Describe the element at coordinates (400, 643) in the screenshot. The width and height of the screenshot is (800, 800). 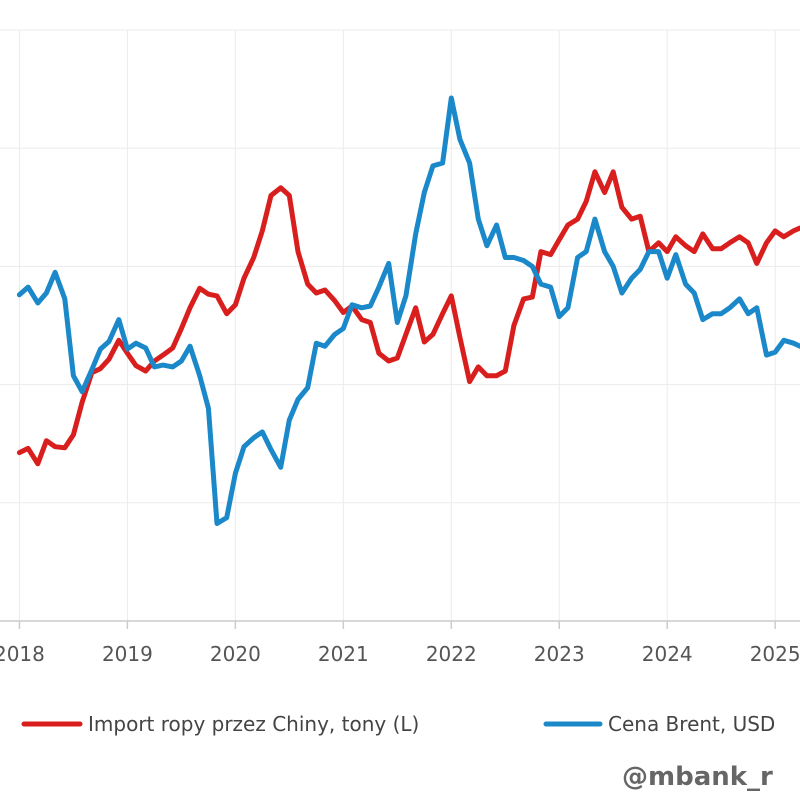
I see `x-axis-ticks: 2018 2019 2020 2021 2022 2023 2024 2025` at that location.